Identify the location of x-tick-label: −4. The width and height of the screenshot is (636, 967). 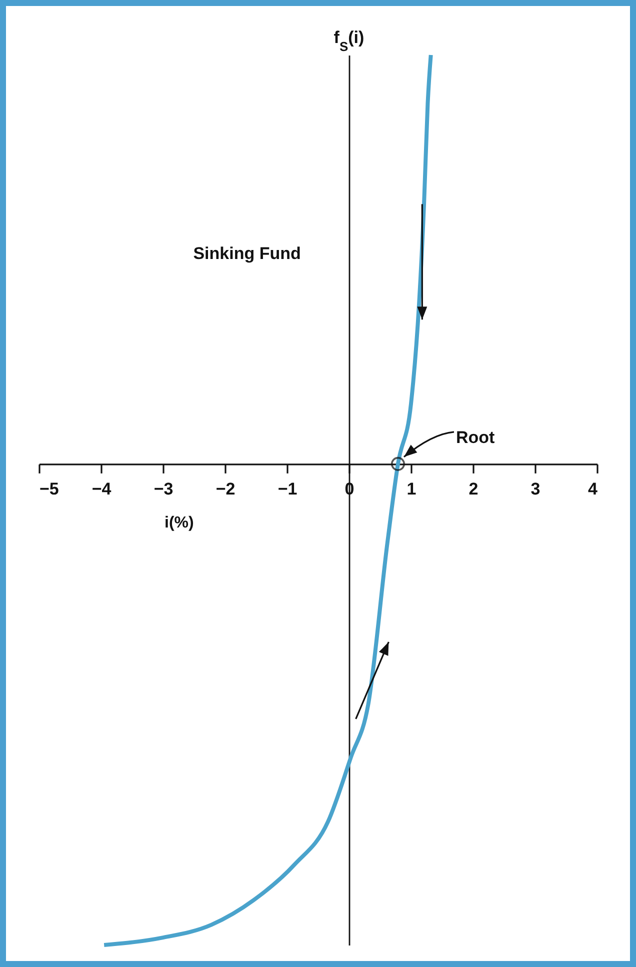
(102, 488).